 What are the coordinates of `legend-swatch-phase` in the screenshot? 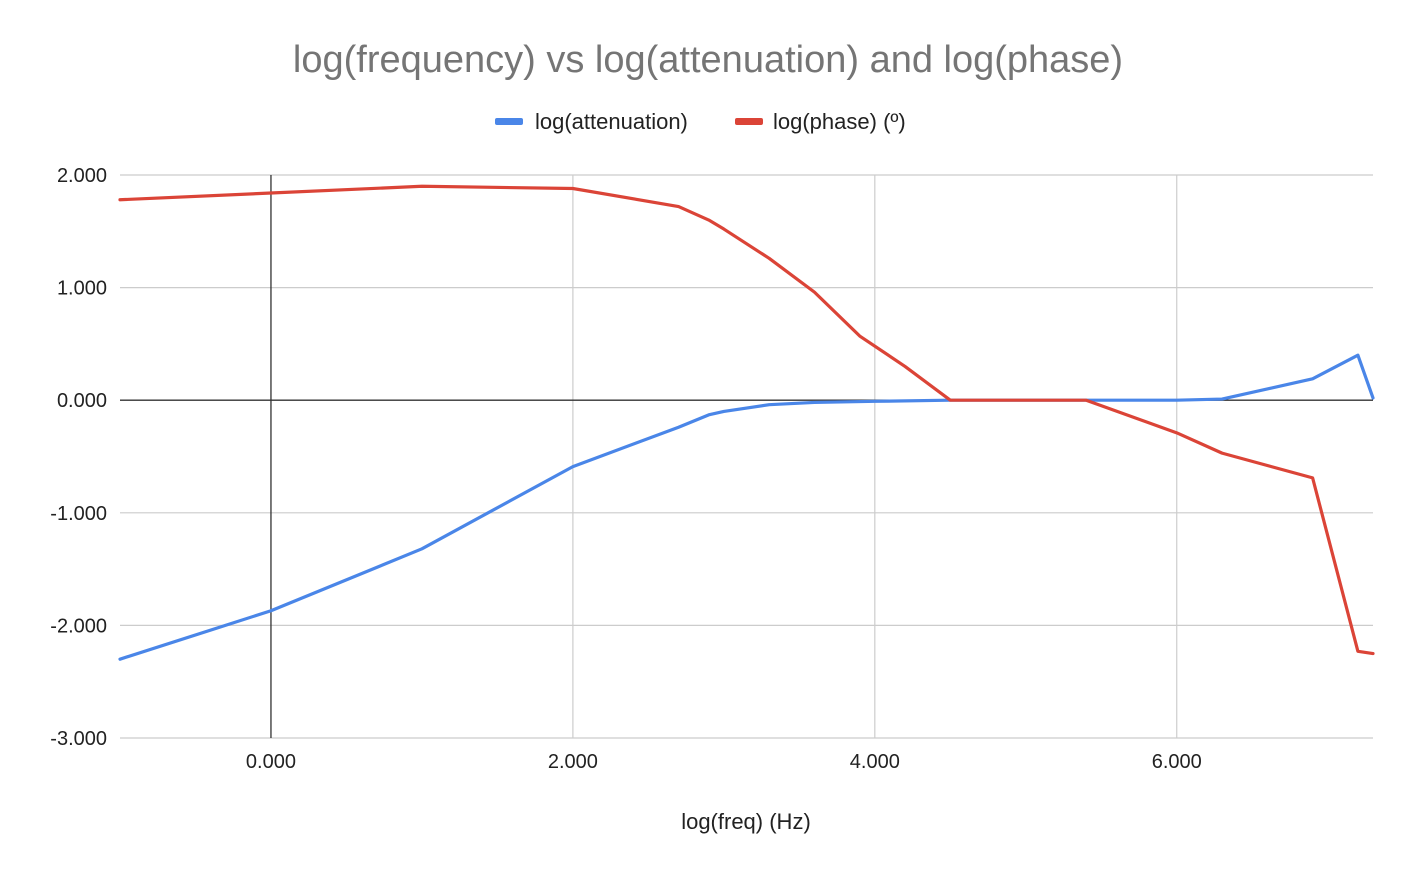 It's located at (749, 121).